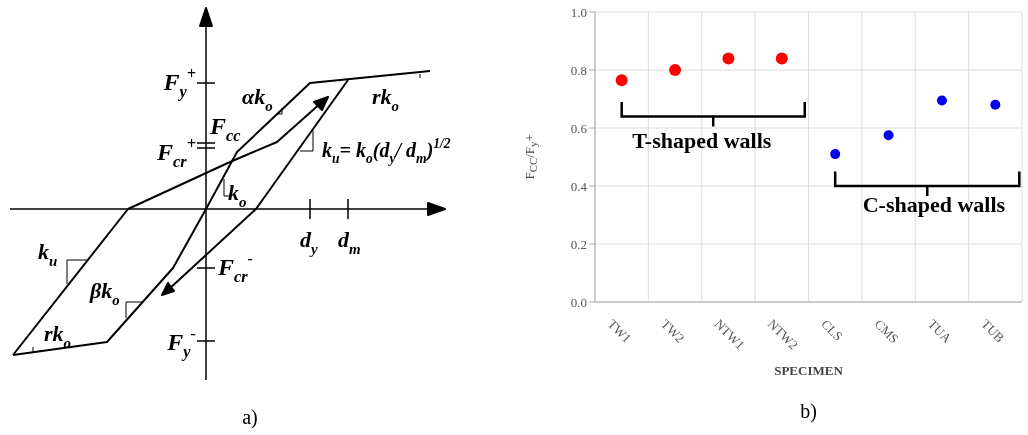  I want to click on x-tick-label: CMS, so click(886, 331).